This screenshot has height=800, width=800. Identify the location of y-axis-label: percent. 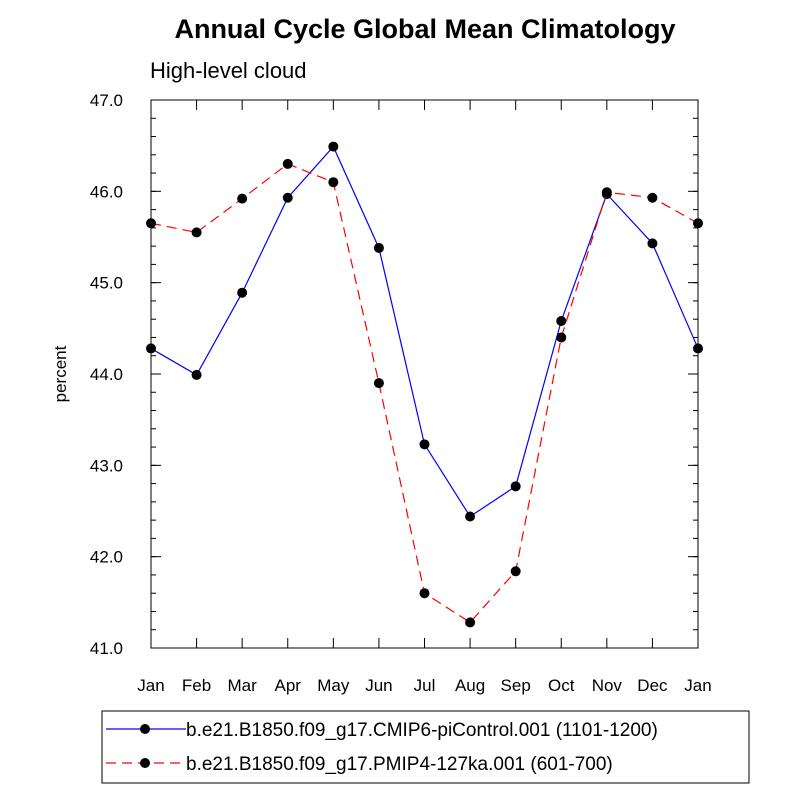
(60, 373).